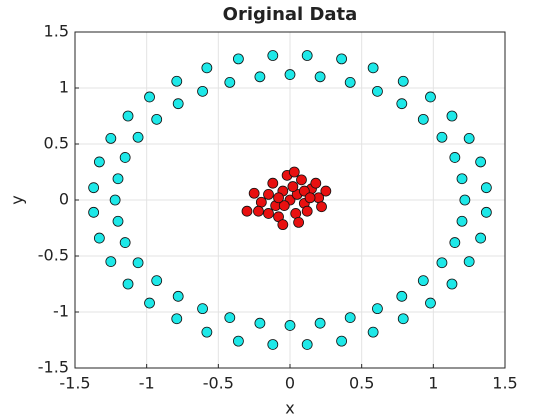 The height and width of the screenshot is (419, 558). I want to click on y-tick-label: 0.5, so click(56, 143).